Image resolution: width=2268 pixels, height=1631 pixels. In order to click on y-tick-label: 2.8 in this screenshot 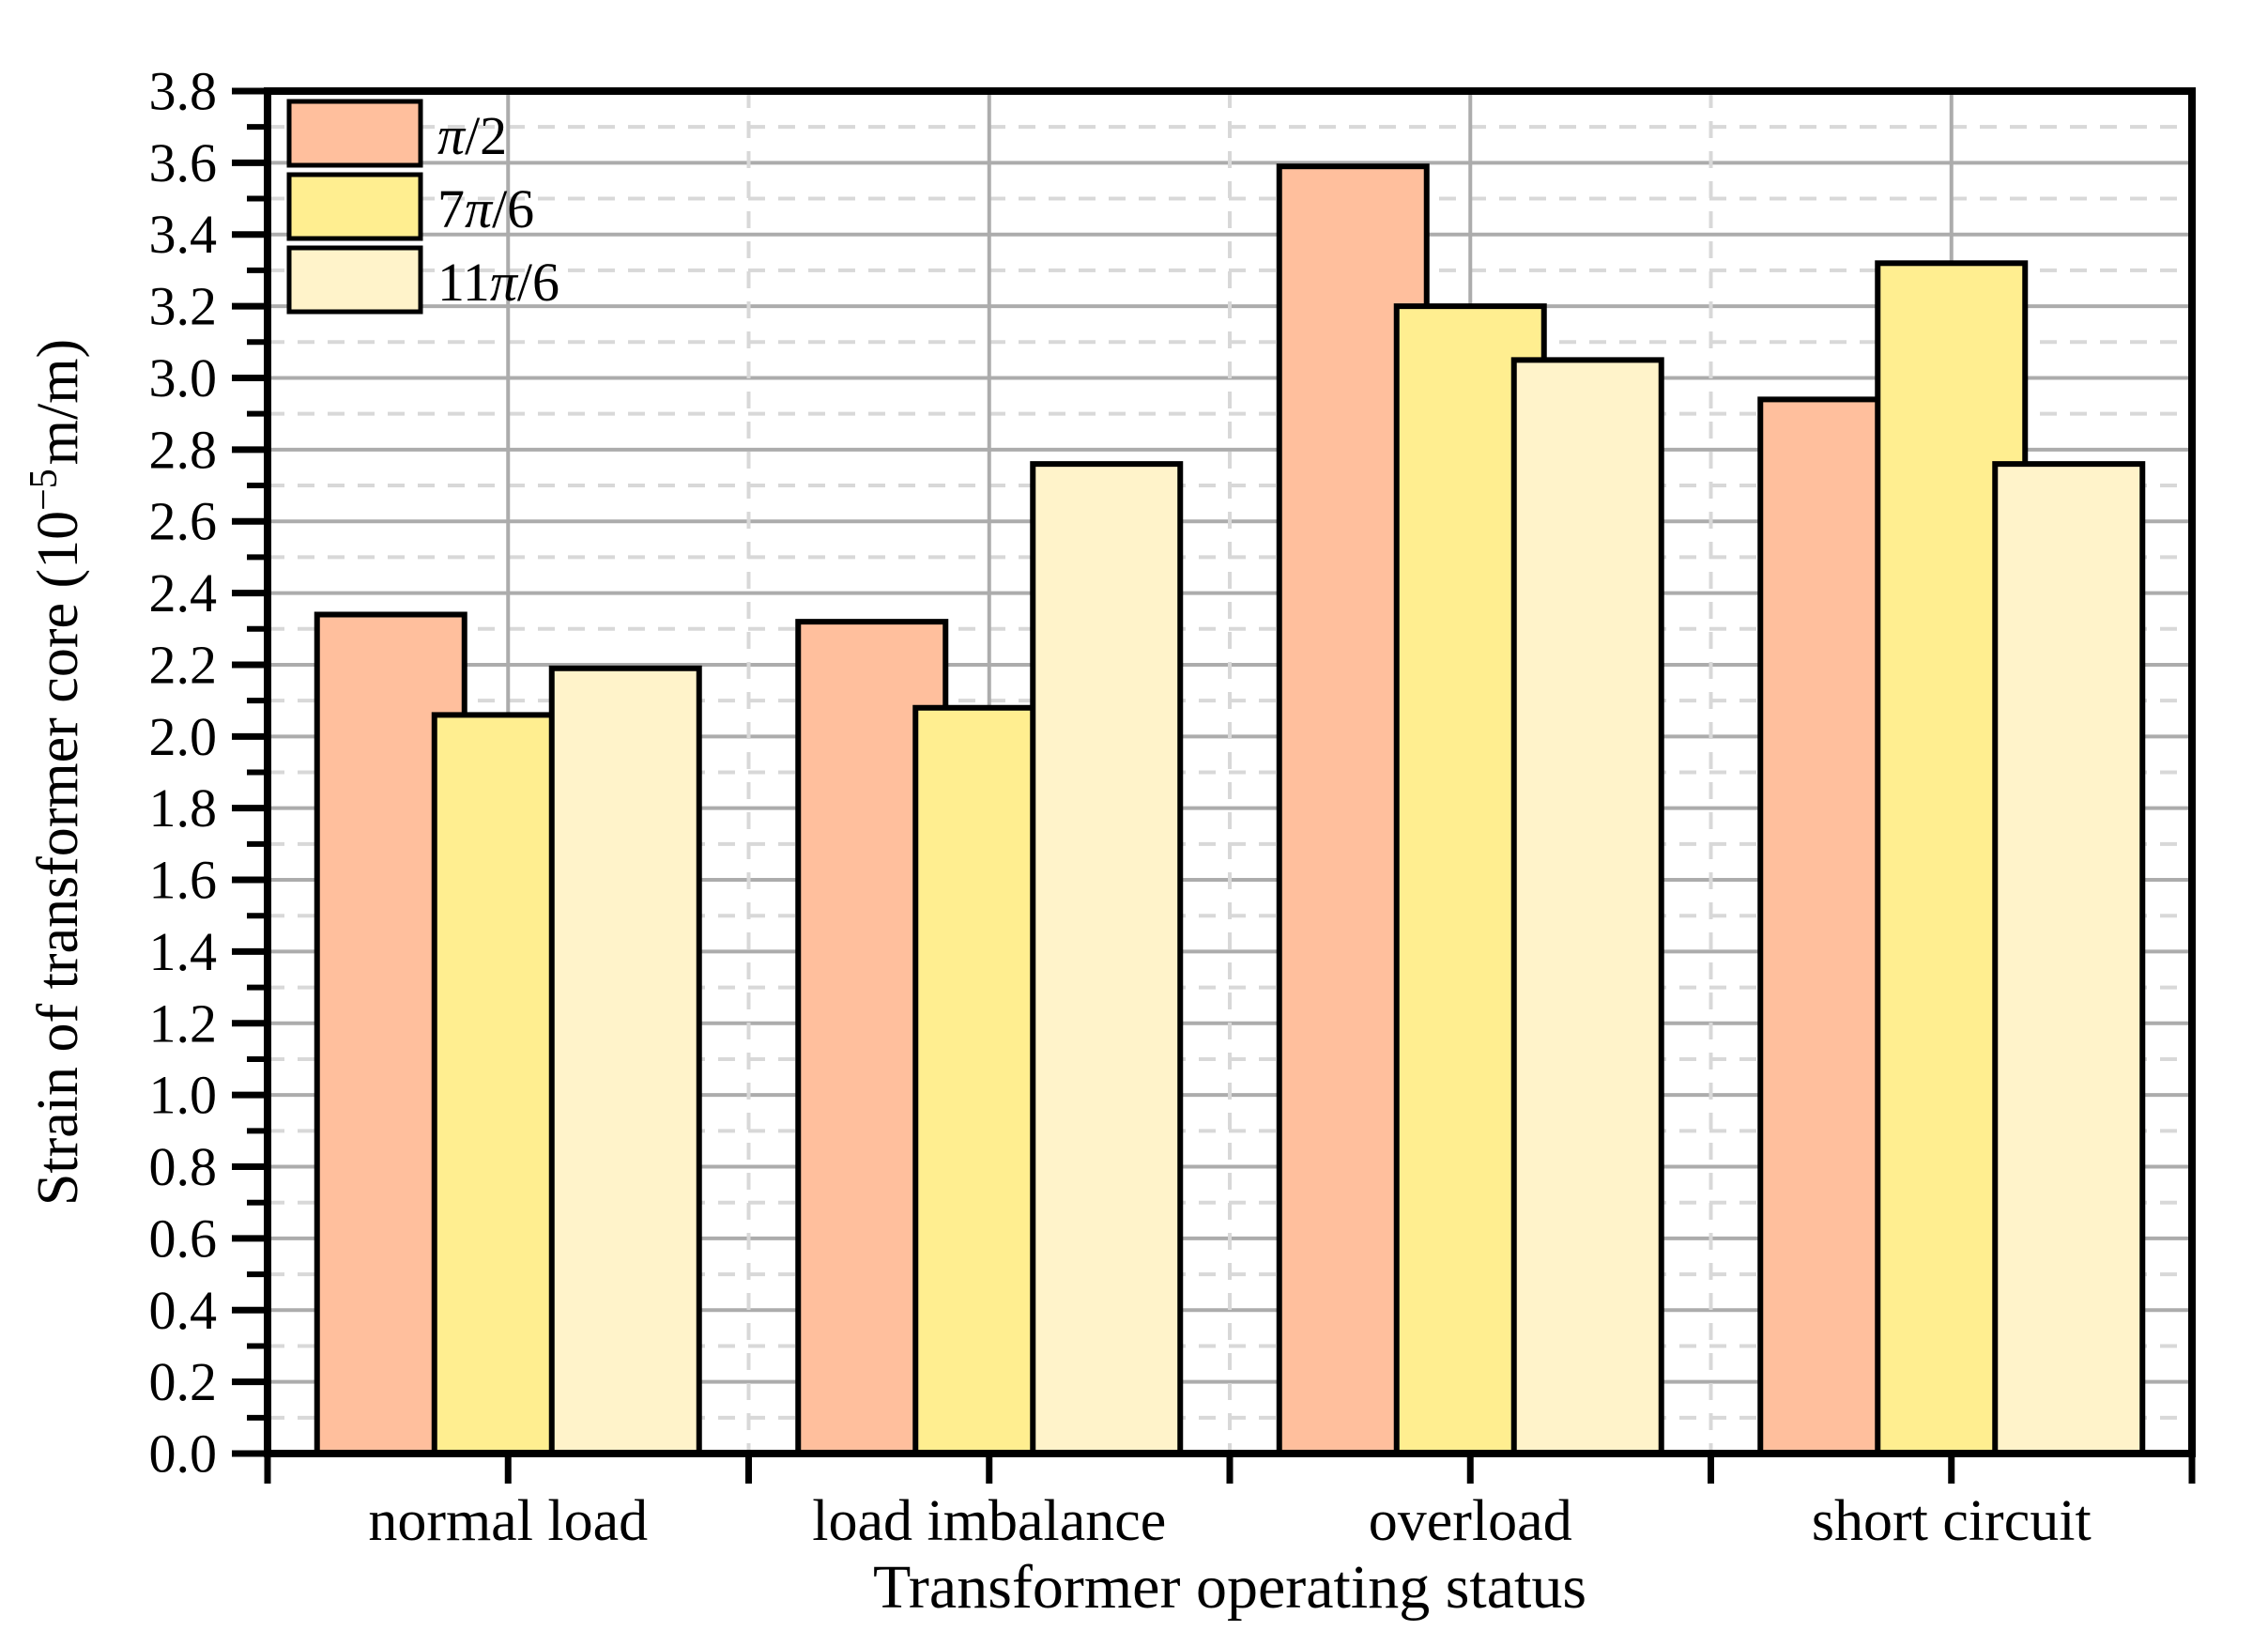, I will do `click(183, 449)`.